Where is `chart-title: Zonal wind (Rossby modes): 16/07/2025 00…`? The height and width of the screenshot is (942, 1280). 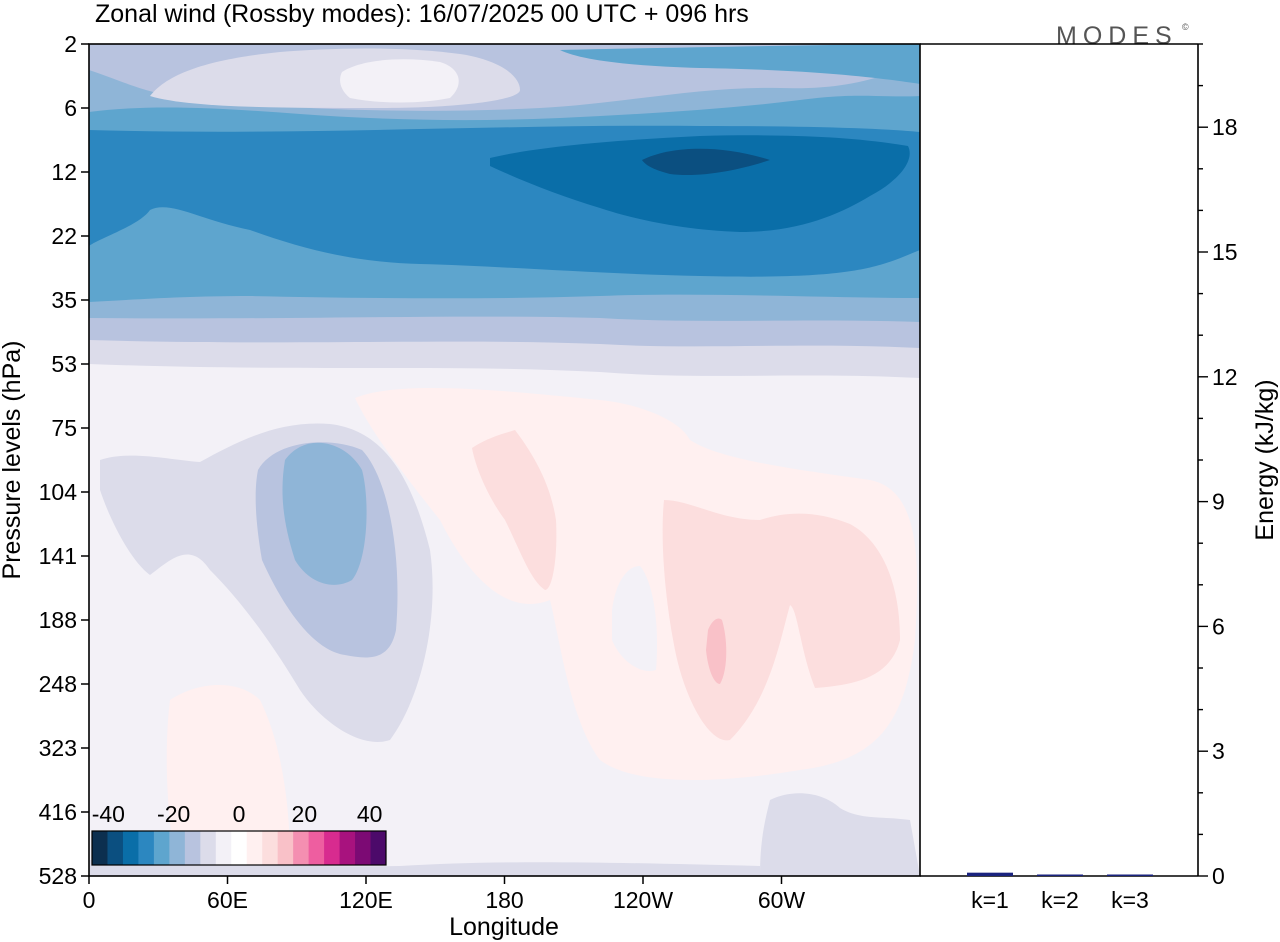
chart-title: Zonal wind (Rossby modes): 16/07/2025 00… is located at coordinates (422, 14).